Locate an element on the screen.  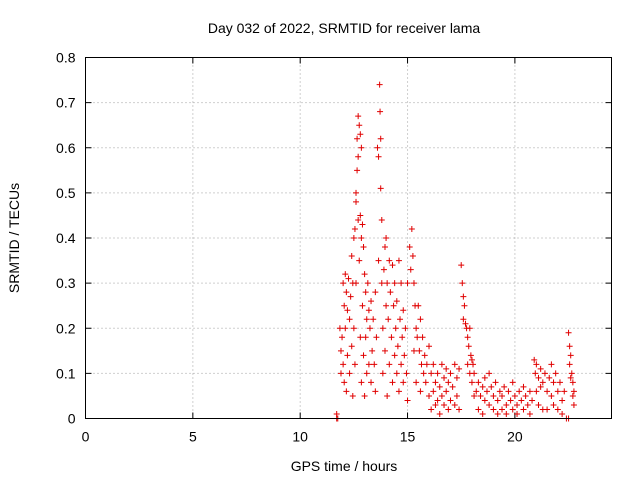
x-axis-label: GPS time / hours is located at coordinates (344, 466).